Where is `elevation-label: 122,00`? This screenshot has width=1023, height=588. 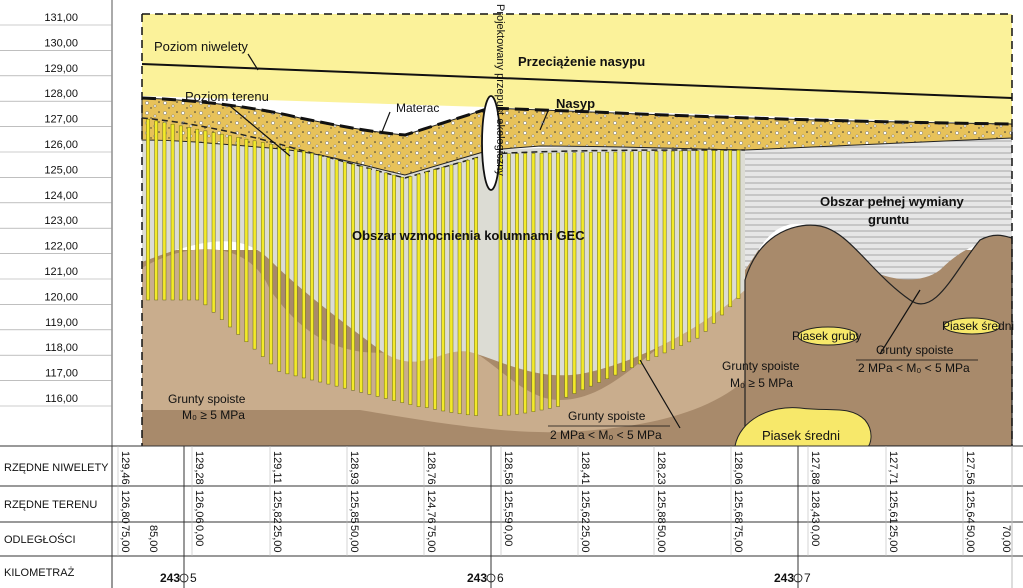
elevation-label: 122,00 is located at coordinates (61, 247).